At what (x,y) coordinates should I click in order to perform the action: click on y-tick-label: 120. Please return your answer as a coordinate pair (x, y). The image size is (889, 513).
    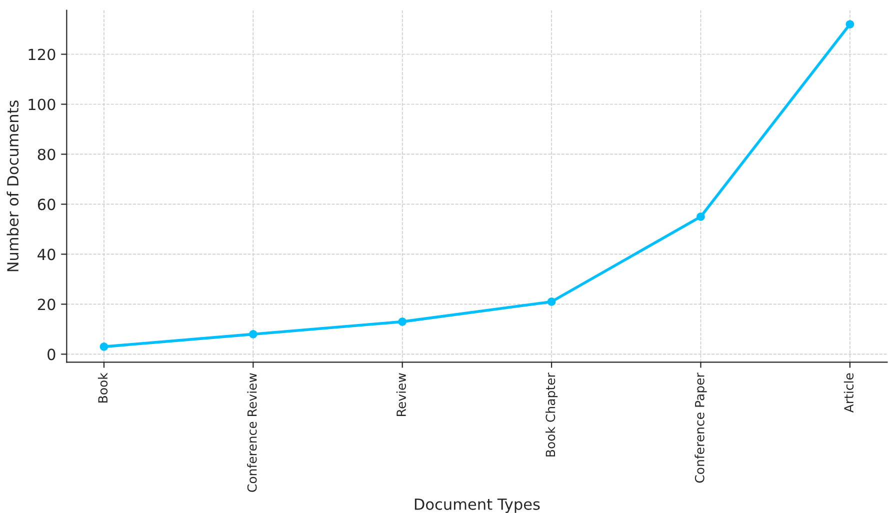
    Looking at the image, I should click on (42, 54).